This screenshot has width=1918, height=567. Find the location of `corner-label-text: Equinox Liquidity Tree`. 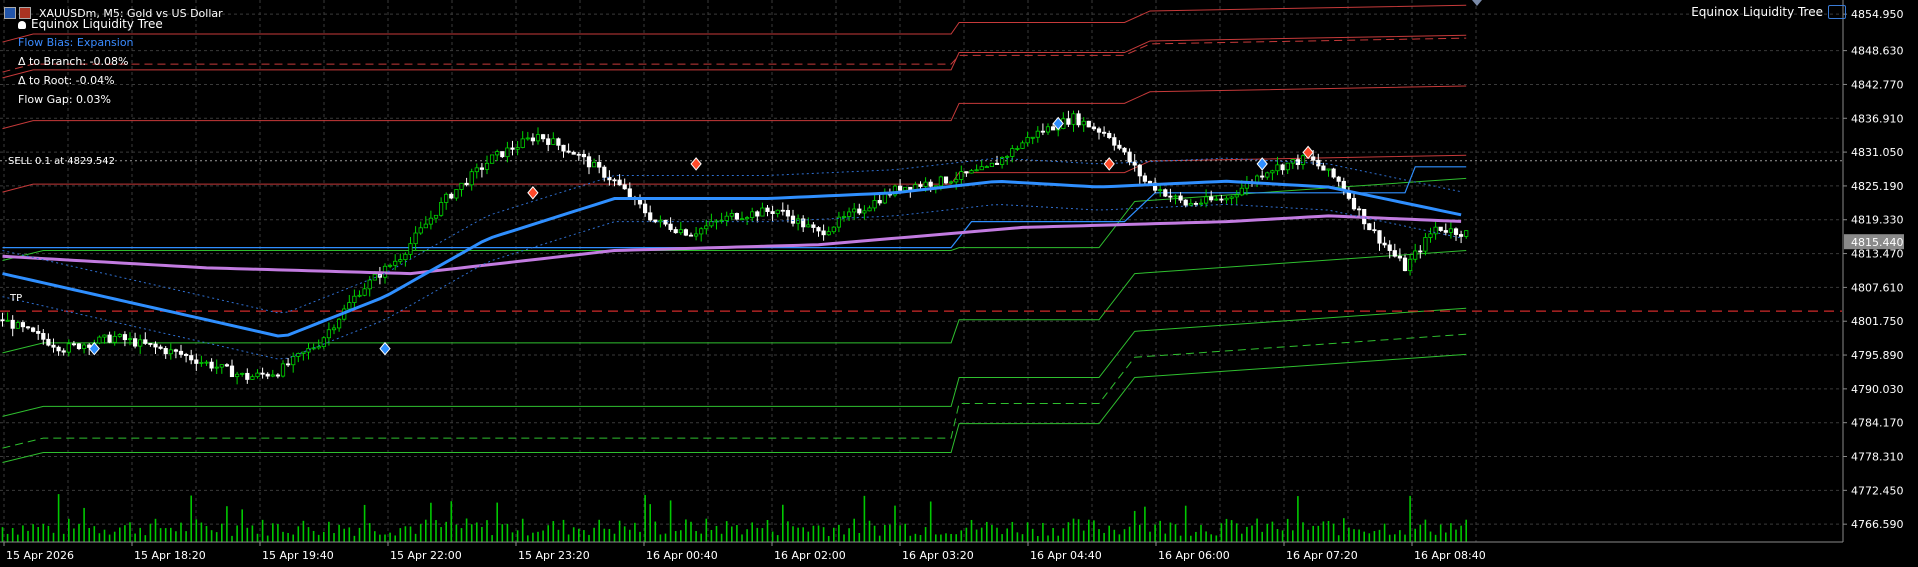

corner-label-text: Equinox Liquidity Tree is located at coordinates (1757, 12).